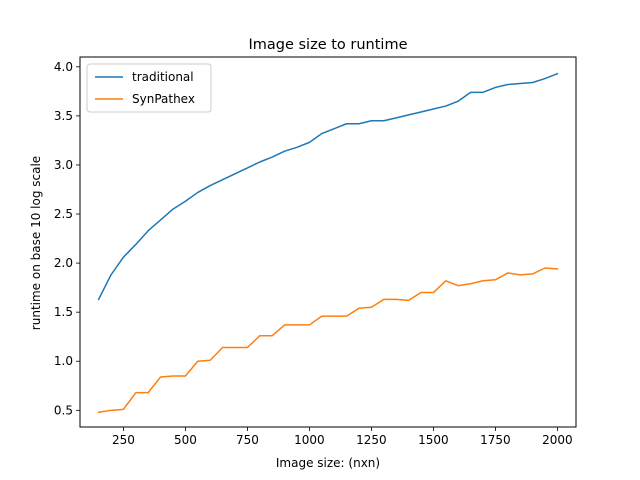 The width and height of the screenshot is (640, 480). I want to click on x-tick-label: 1750, so click(495, 440).